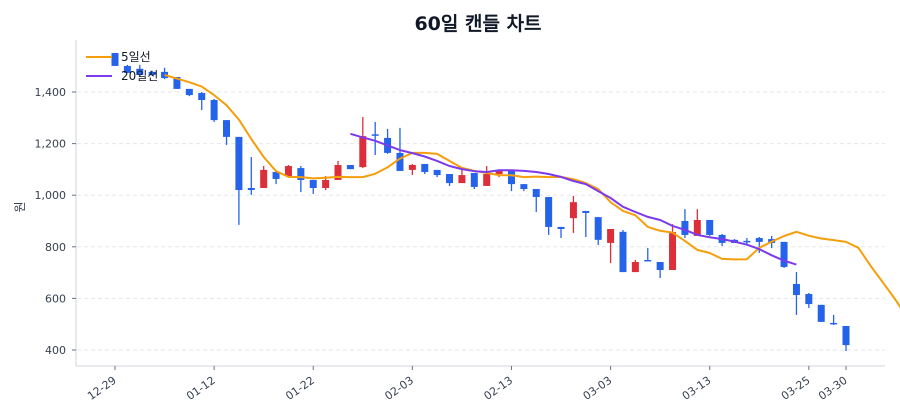 The image size is (900, 420). What do you see at coordinates (833, 388) in the screenshot?
I see `x-tick-label: 03-30` at bounding box center [833, 388].